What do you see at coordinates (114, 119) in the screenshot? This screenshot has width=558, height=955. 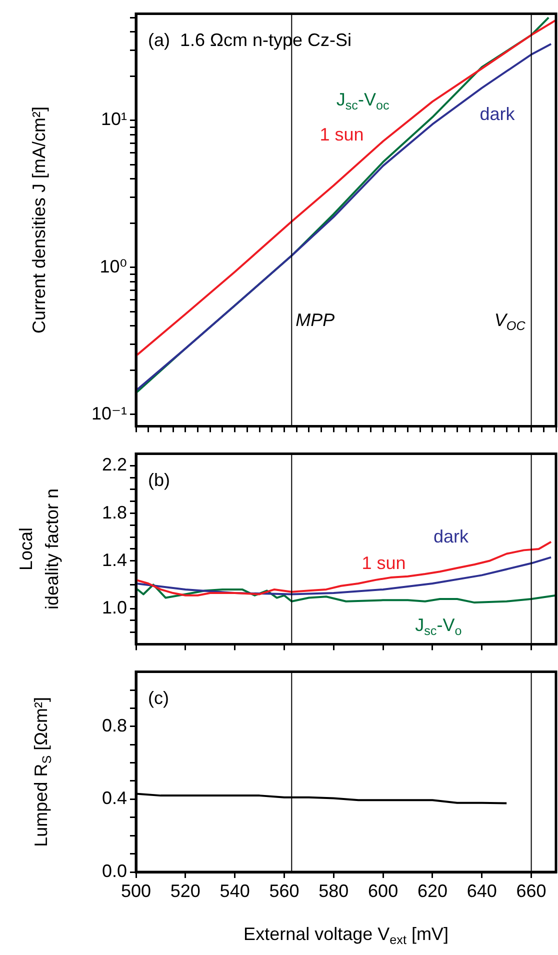 I see `y-tick-label: 10¹` at bounding box center [114, 119].